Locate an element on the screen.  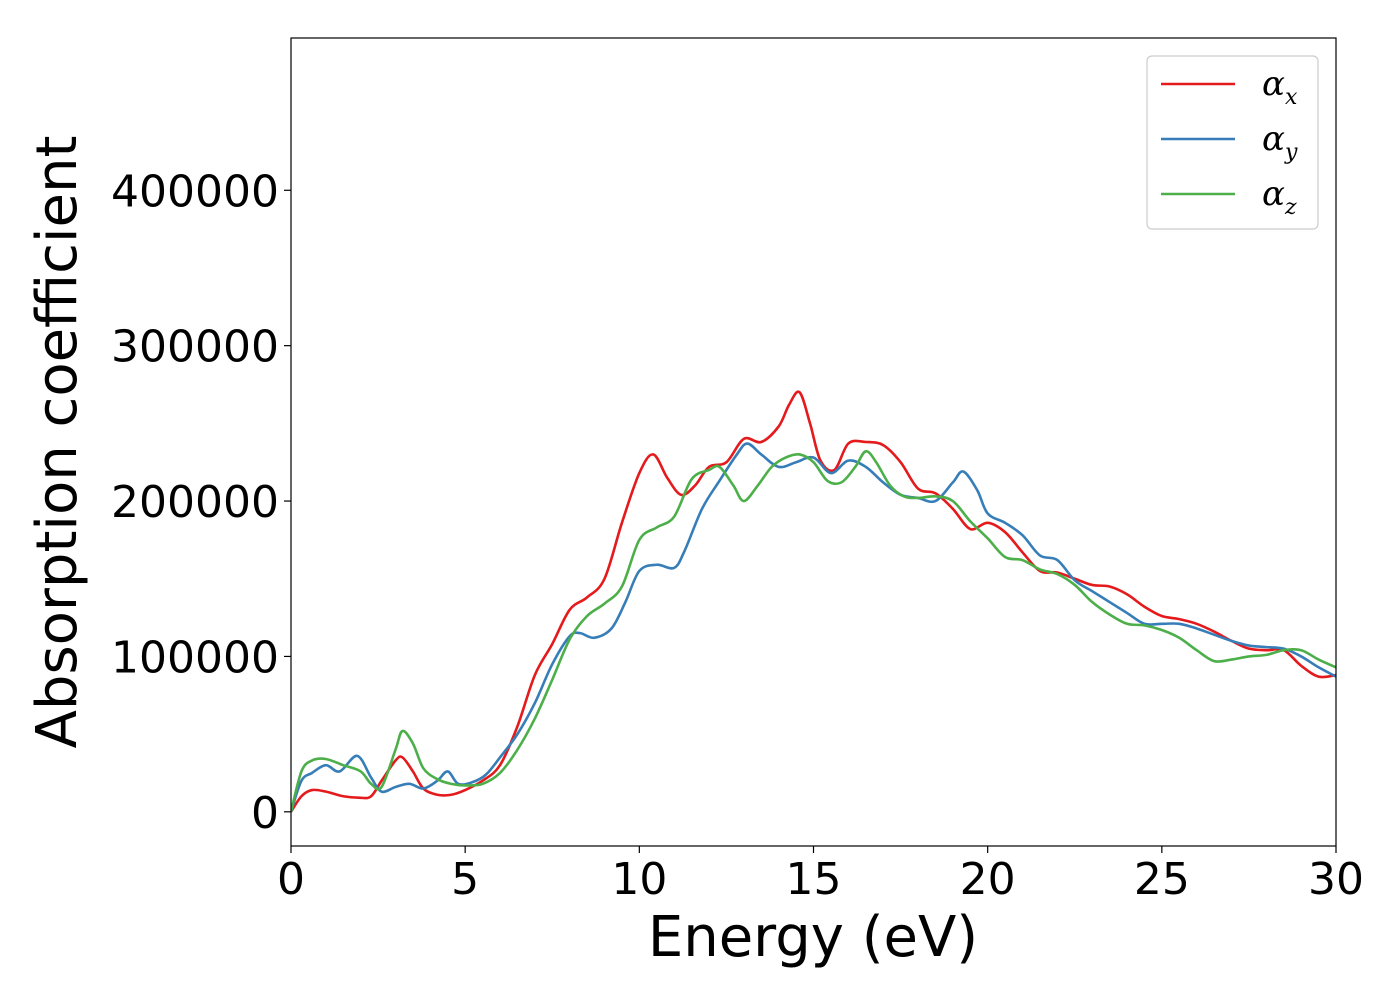
legend-frame is located at coordinates (1232, 142).